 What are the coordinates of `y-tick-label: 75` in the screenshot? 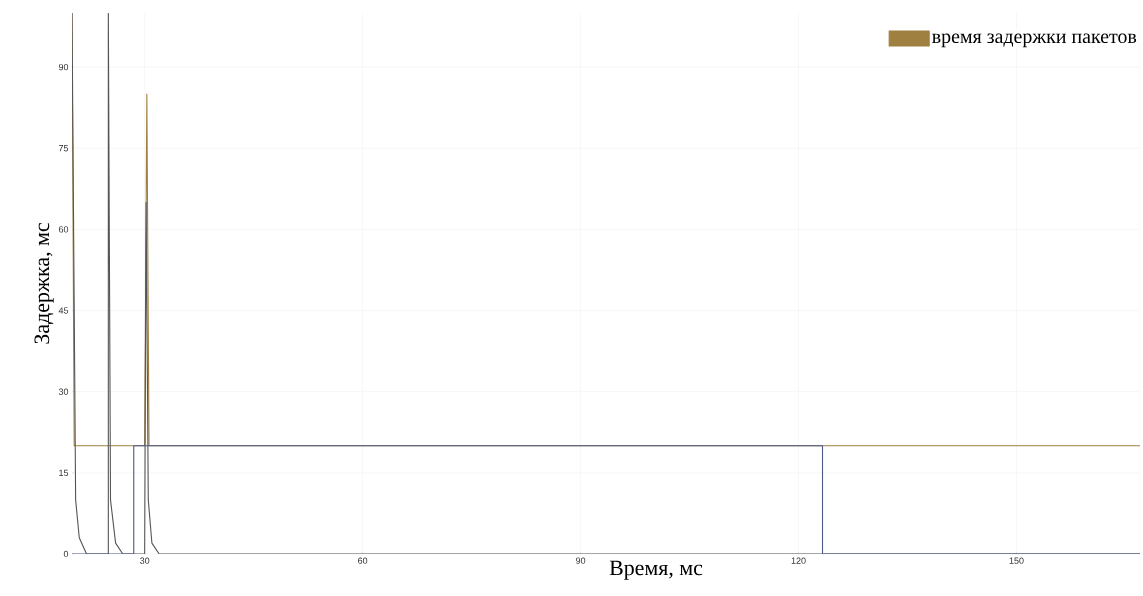 It's located at (63, 148).